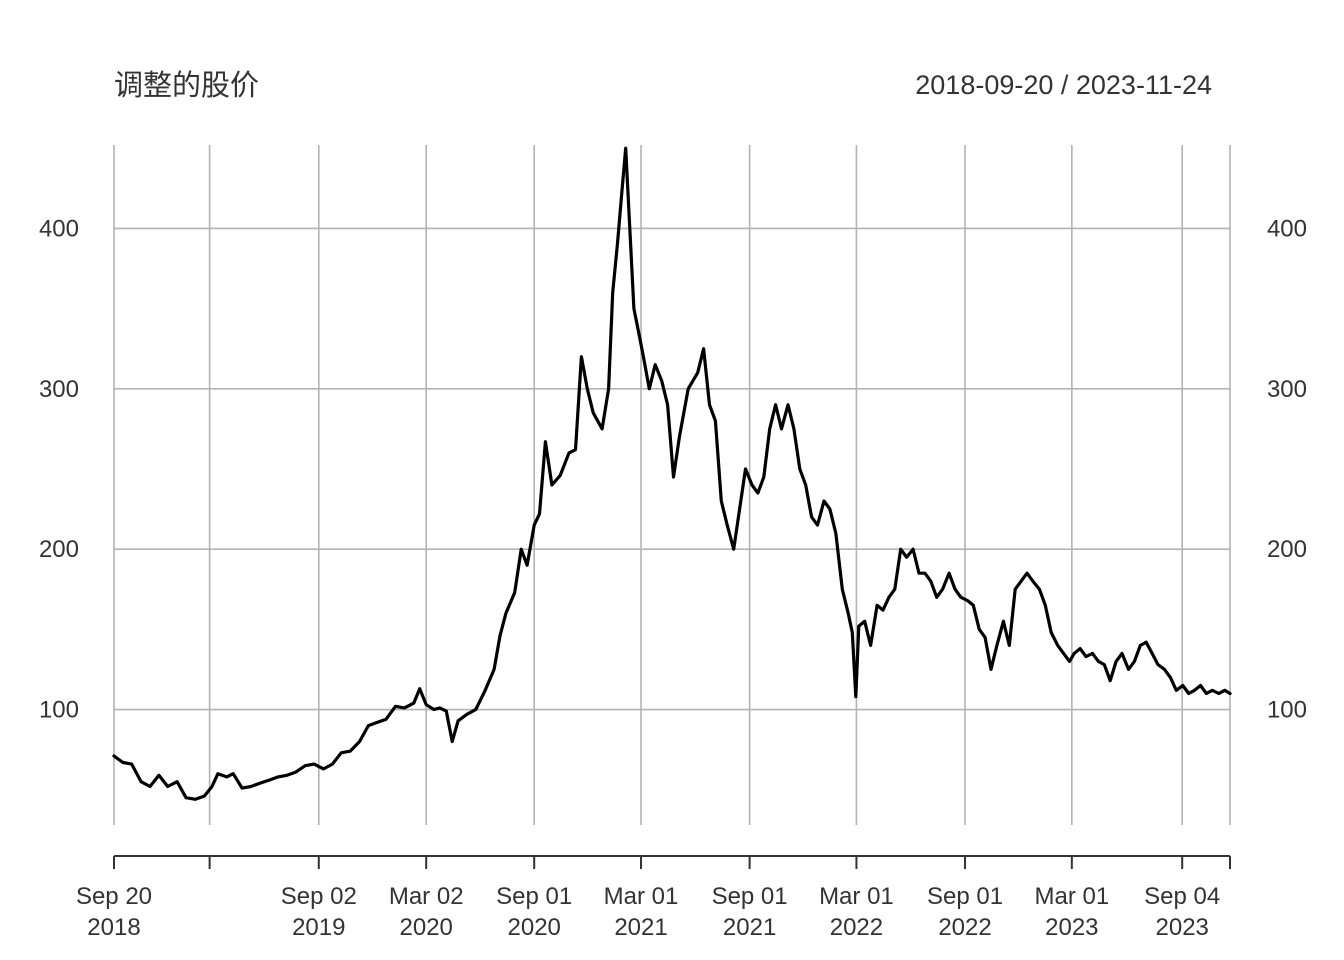 Image resolution: width=1344 pixels, height=960 pixels. What do you see at coordinates (59, 389) in the screenshot?
I see `y-tick-label-left: 300` at bounding box center [59, 389].